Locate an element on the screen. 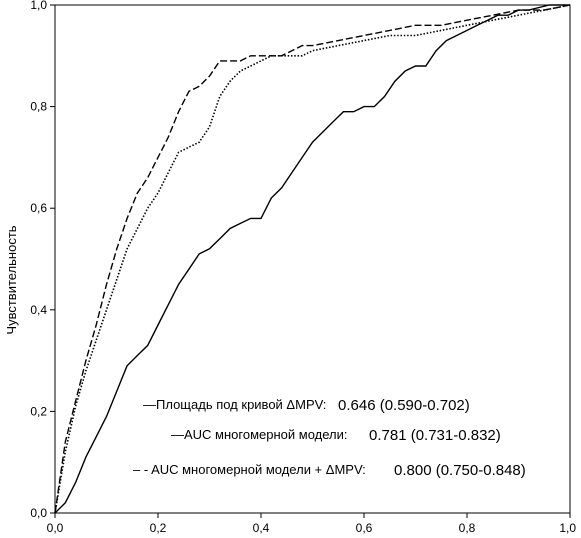 This screenshot has width=581, height=538. x-tick-label: 0,4 is located at coordinates (261, 528).